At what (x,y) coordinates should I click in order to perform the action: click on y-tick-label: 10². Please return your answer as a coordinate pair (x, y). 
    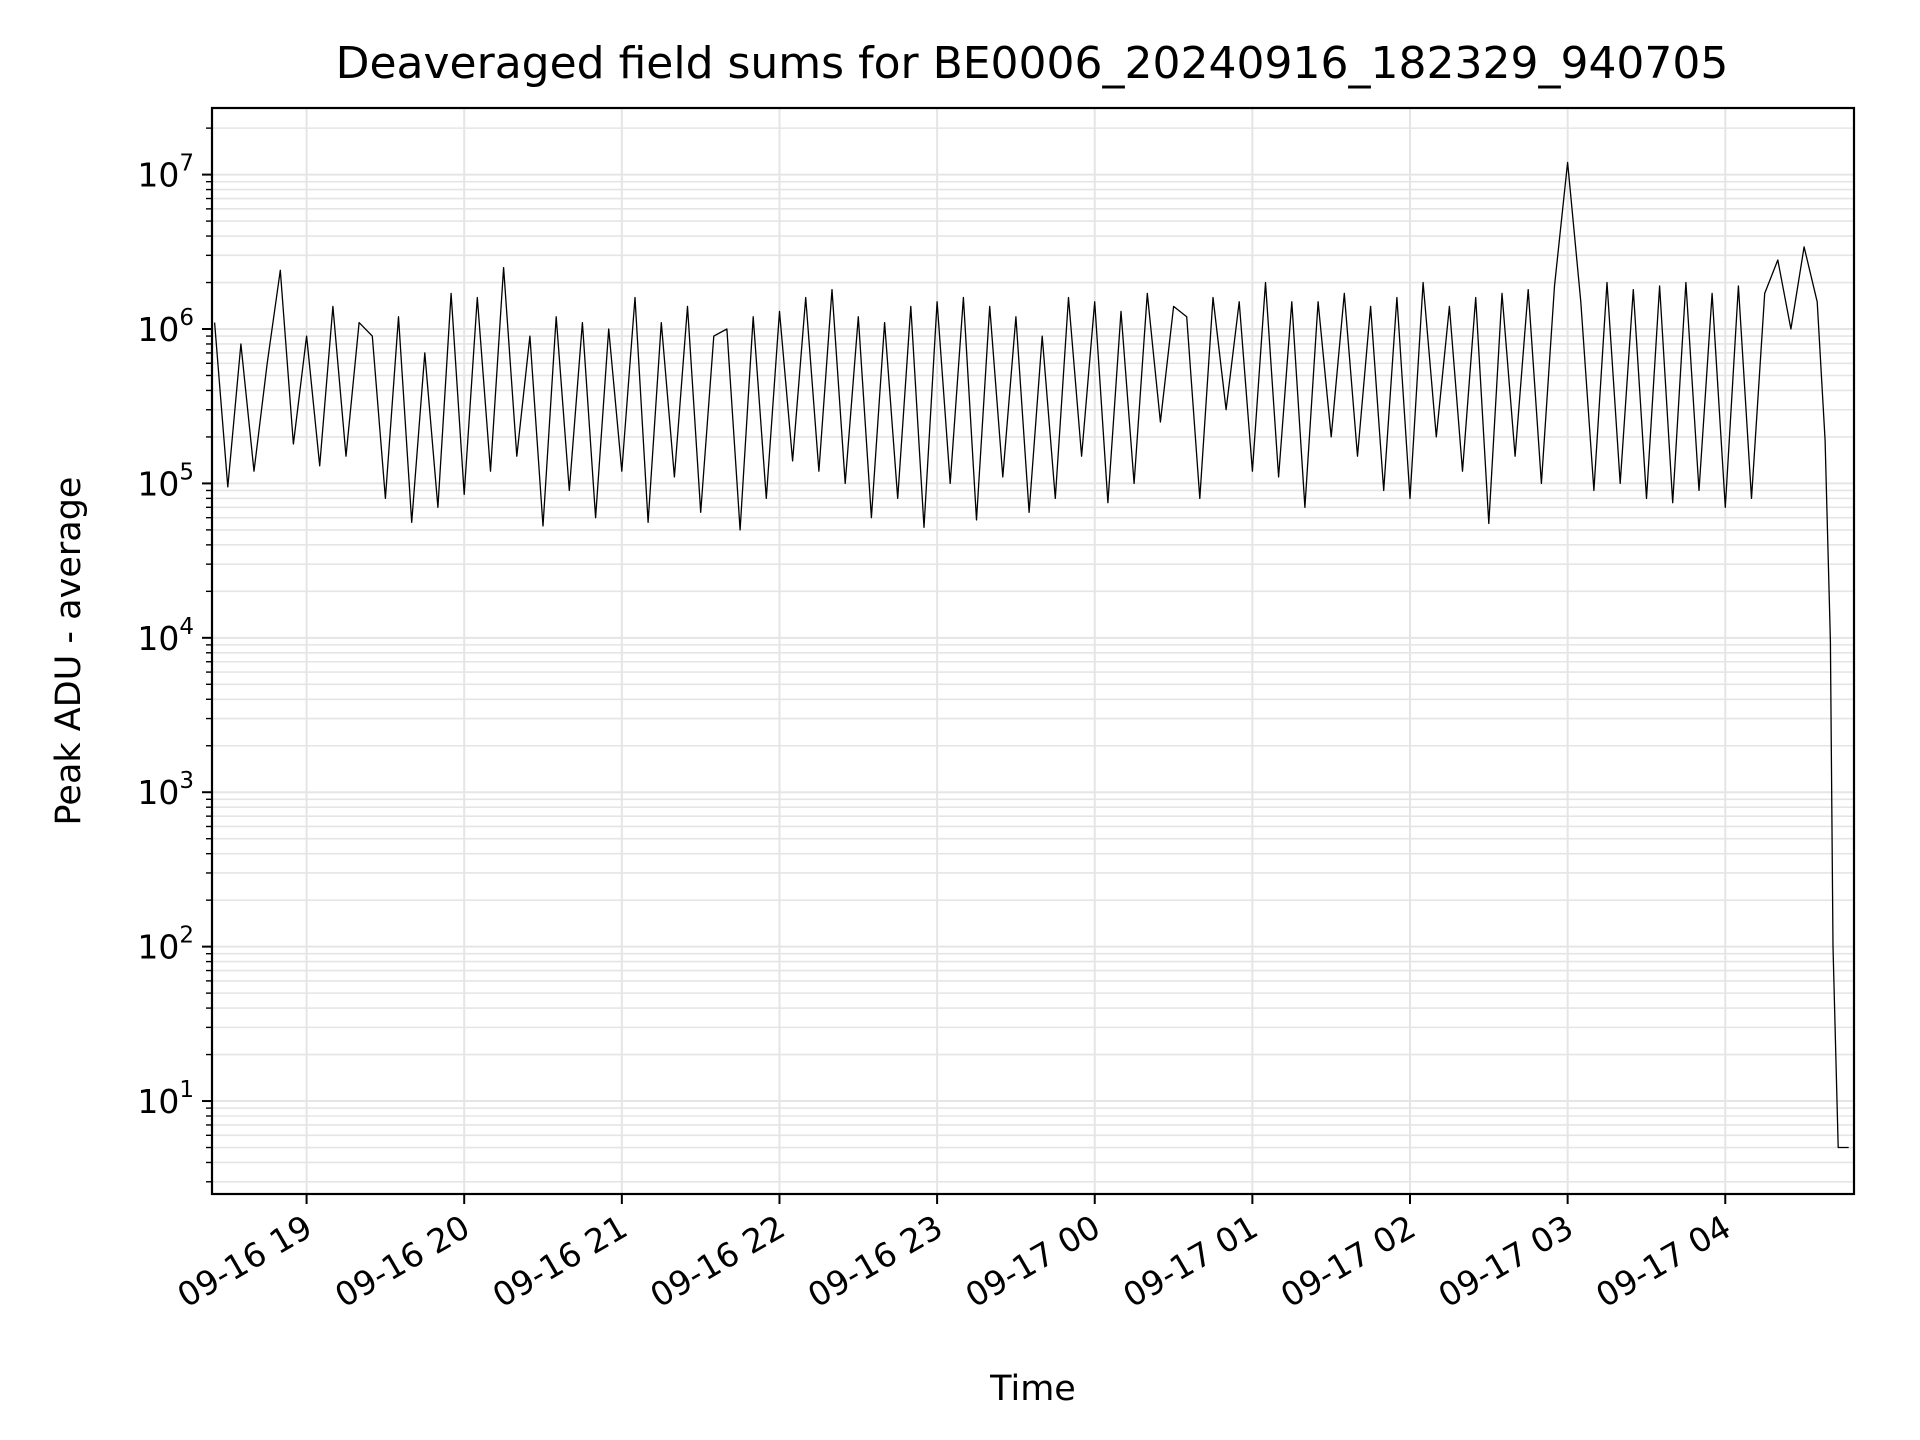
    Looking at the image, I should click on (165, 945).